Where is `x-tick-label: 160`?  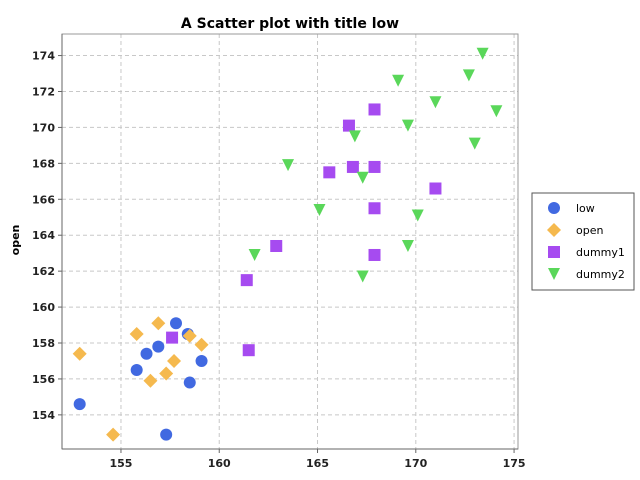
x-tick-label: 160 is located at coordinates (219, 463).